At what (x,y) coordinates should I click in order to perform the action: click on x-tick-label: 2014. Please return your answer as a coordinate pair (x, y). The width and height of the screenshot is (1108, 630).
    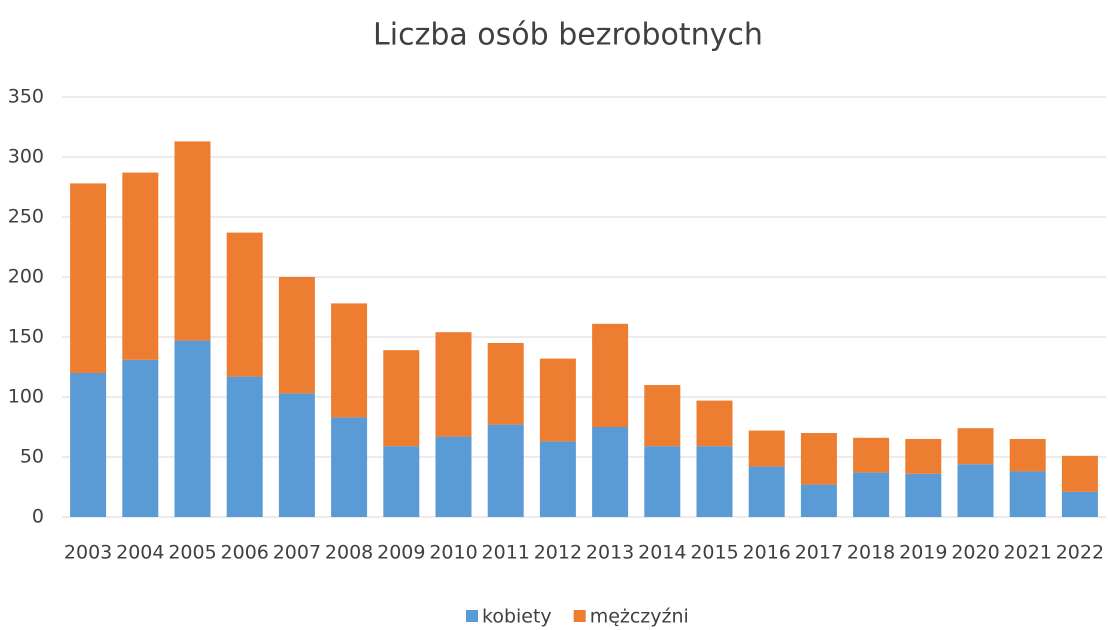
    Looking at the image, I should click on (662, 553).